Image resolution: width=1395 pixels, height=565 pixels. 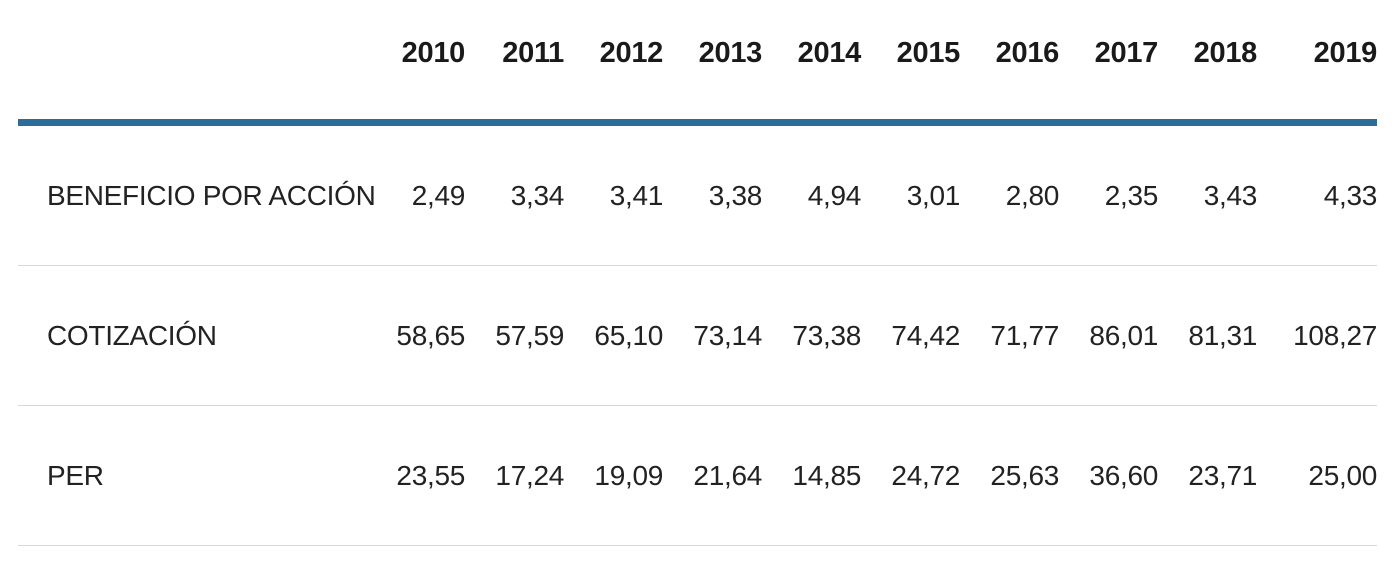 What do you see at coordinates (1009, 63) in the screenshot?
I see `year-header-2016: 2016` at bounding box center [1009, 63].